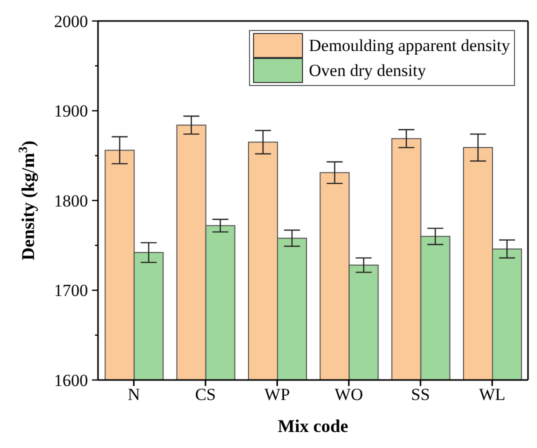 This screenshot has width=537, height=448. Describe the element at coordinates (420, 394) in the screenshot. I see `x-tick-label: SS` at that location.